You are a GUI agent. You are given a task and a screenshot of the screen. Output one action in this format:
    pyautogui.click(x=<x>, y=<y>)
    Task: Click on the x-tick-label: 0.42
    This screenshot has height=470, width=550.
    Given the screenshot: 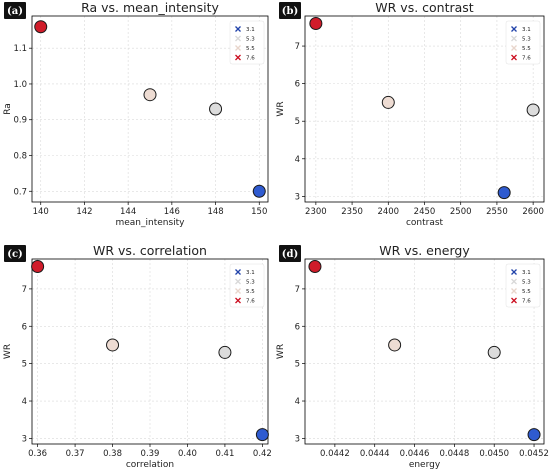 What is the action you would take?
    pyautogui.click(x=262, y=454)
    